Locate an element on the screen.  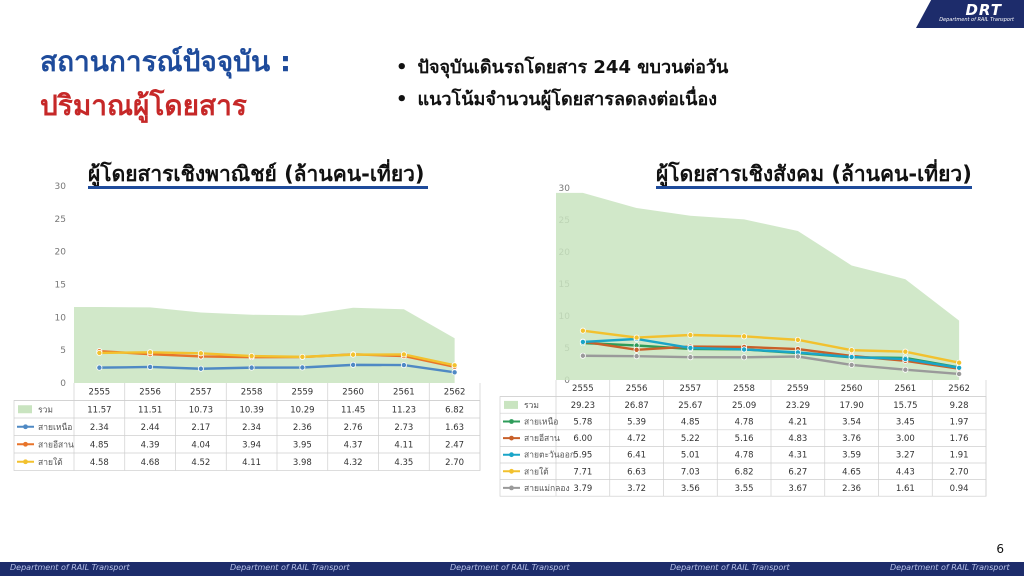
series-name-3: สายตะวันออก is located at coordinates (549, 456).